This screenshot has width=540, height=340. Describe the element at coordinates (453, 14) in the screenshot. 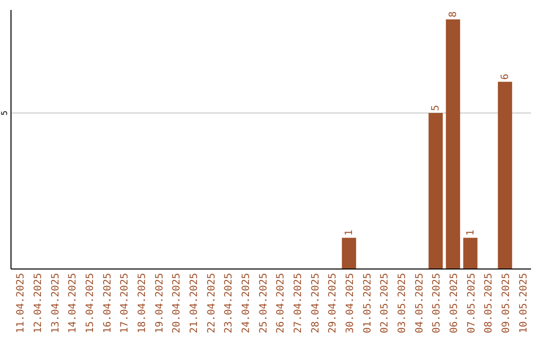

I see `data-label: 8` at that location.